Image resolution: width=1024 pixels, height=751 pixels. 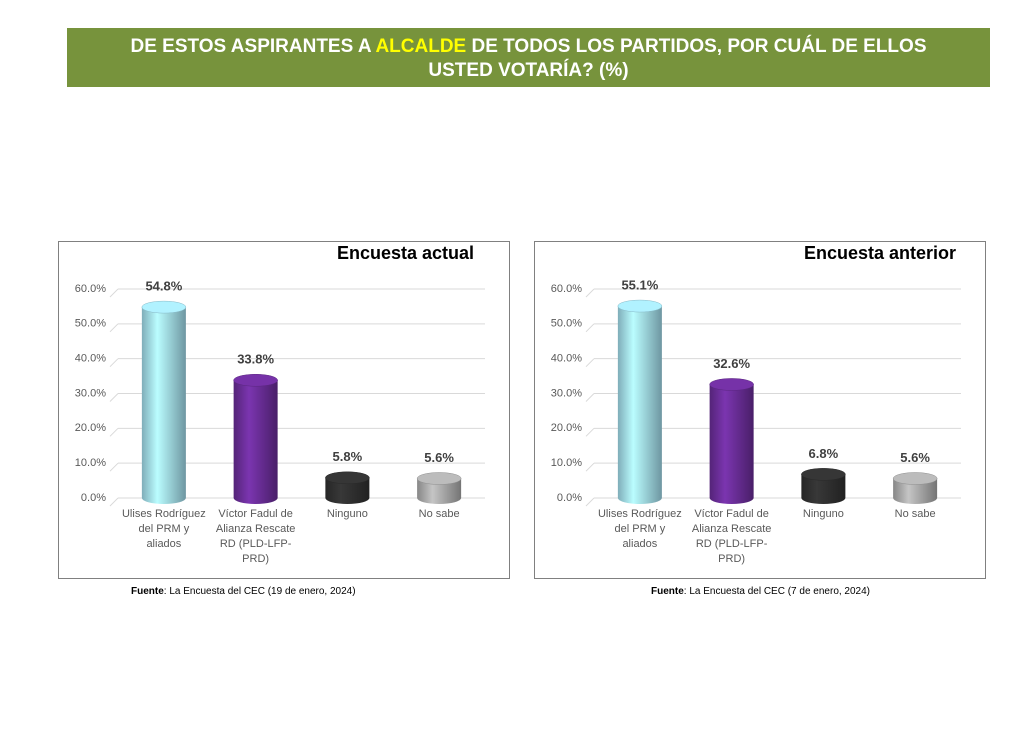 I want to click on value-label: 6.8%, so click(x=824, y=453).